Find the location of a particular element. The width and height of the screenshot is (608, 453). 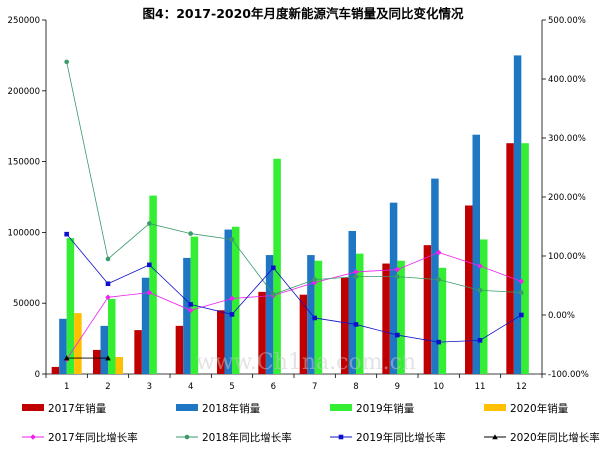

legend-label: 2018年同比增长率 is located at coordinates (247, 437).